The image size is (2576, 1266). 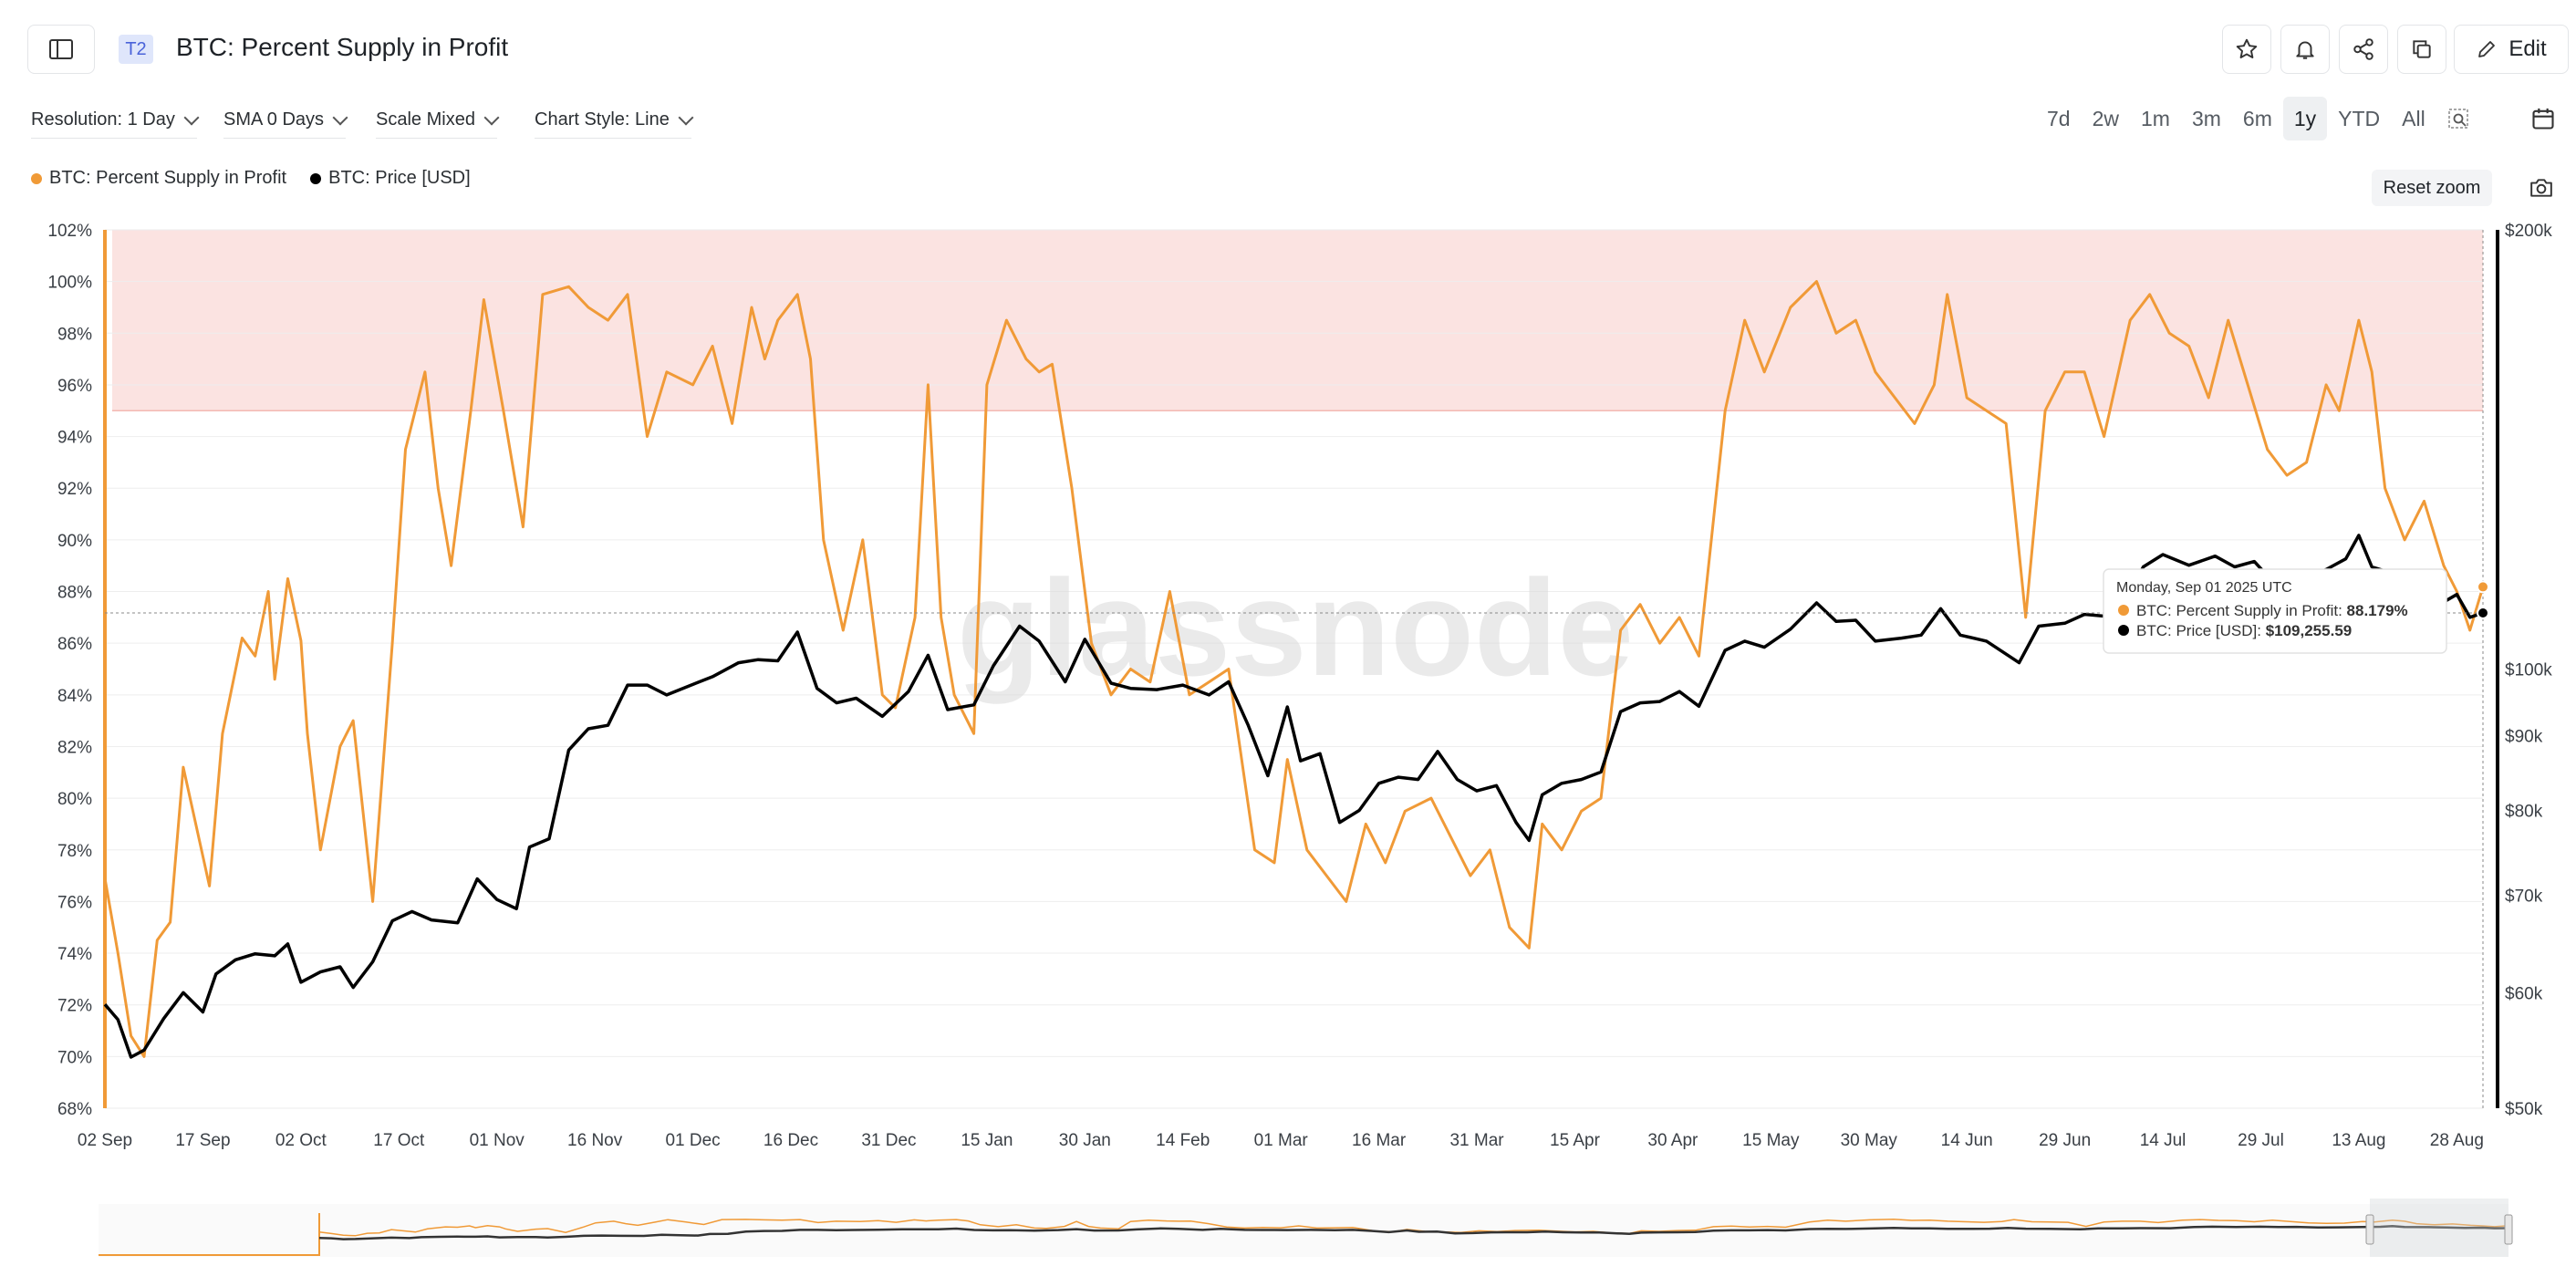 I want to click on y-left-tick-label: 90%, so click(x=74, y=541).